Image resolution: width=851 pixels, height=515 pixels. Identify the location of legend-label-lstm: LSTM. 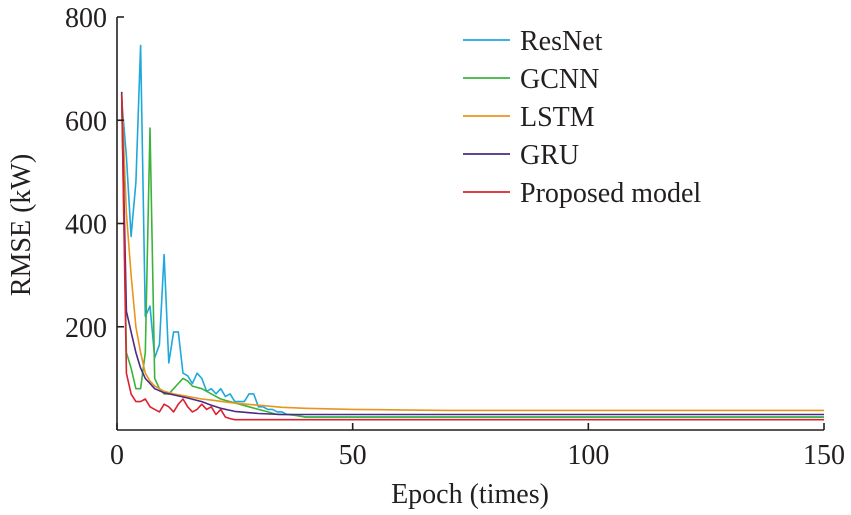
(557, 117).